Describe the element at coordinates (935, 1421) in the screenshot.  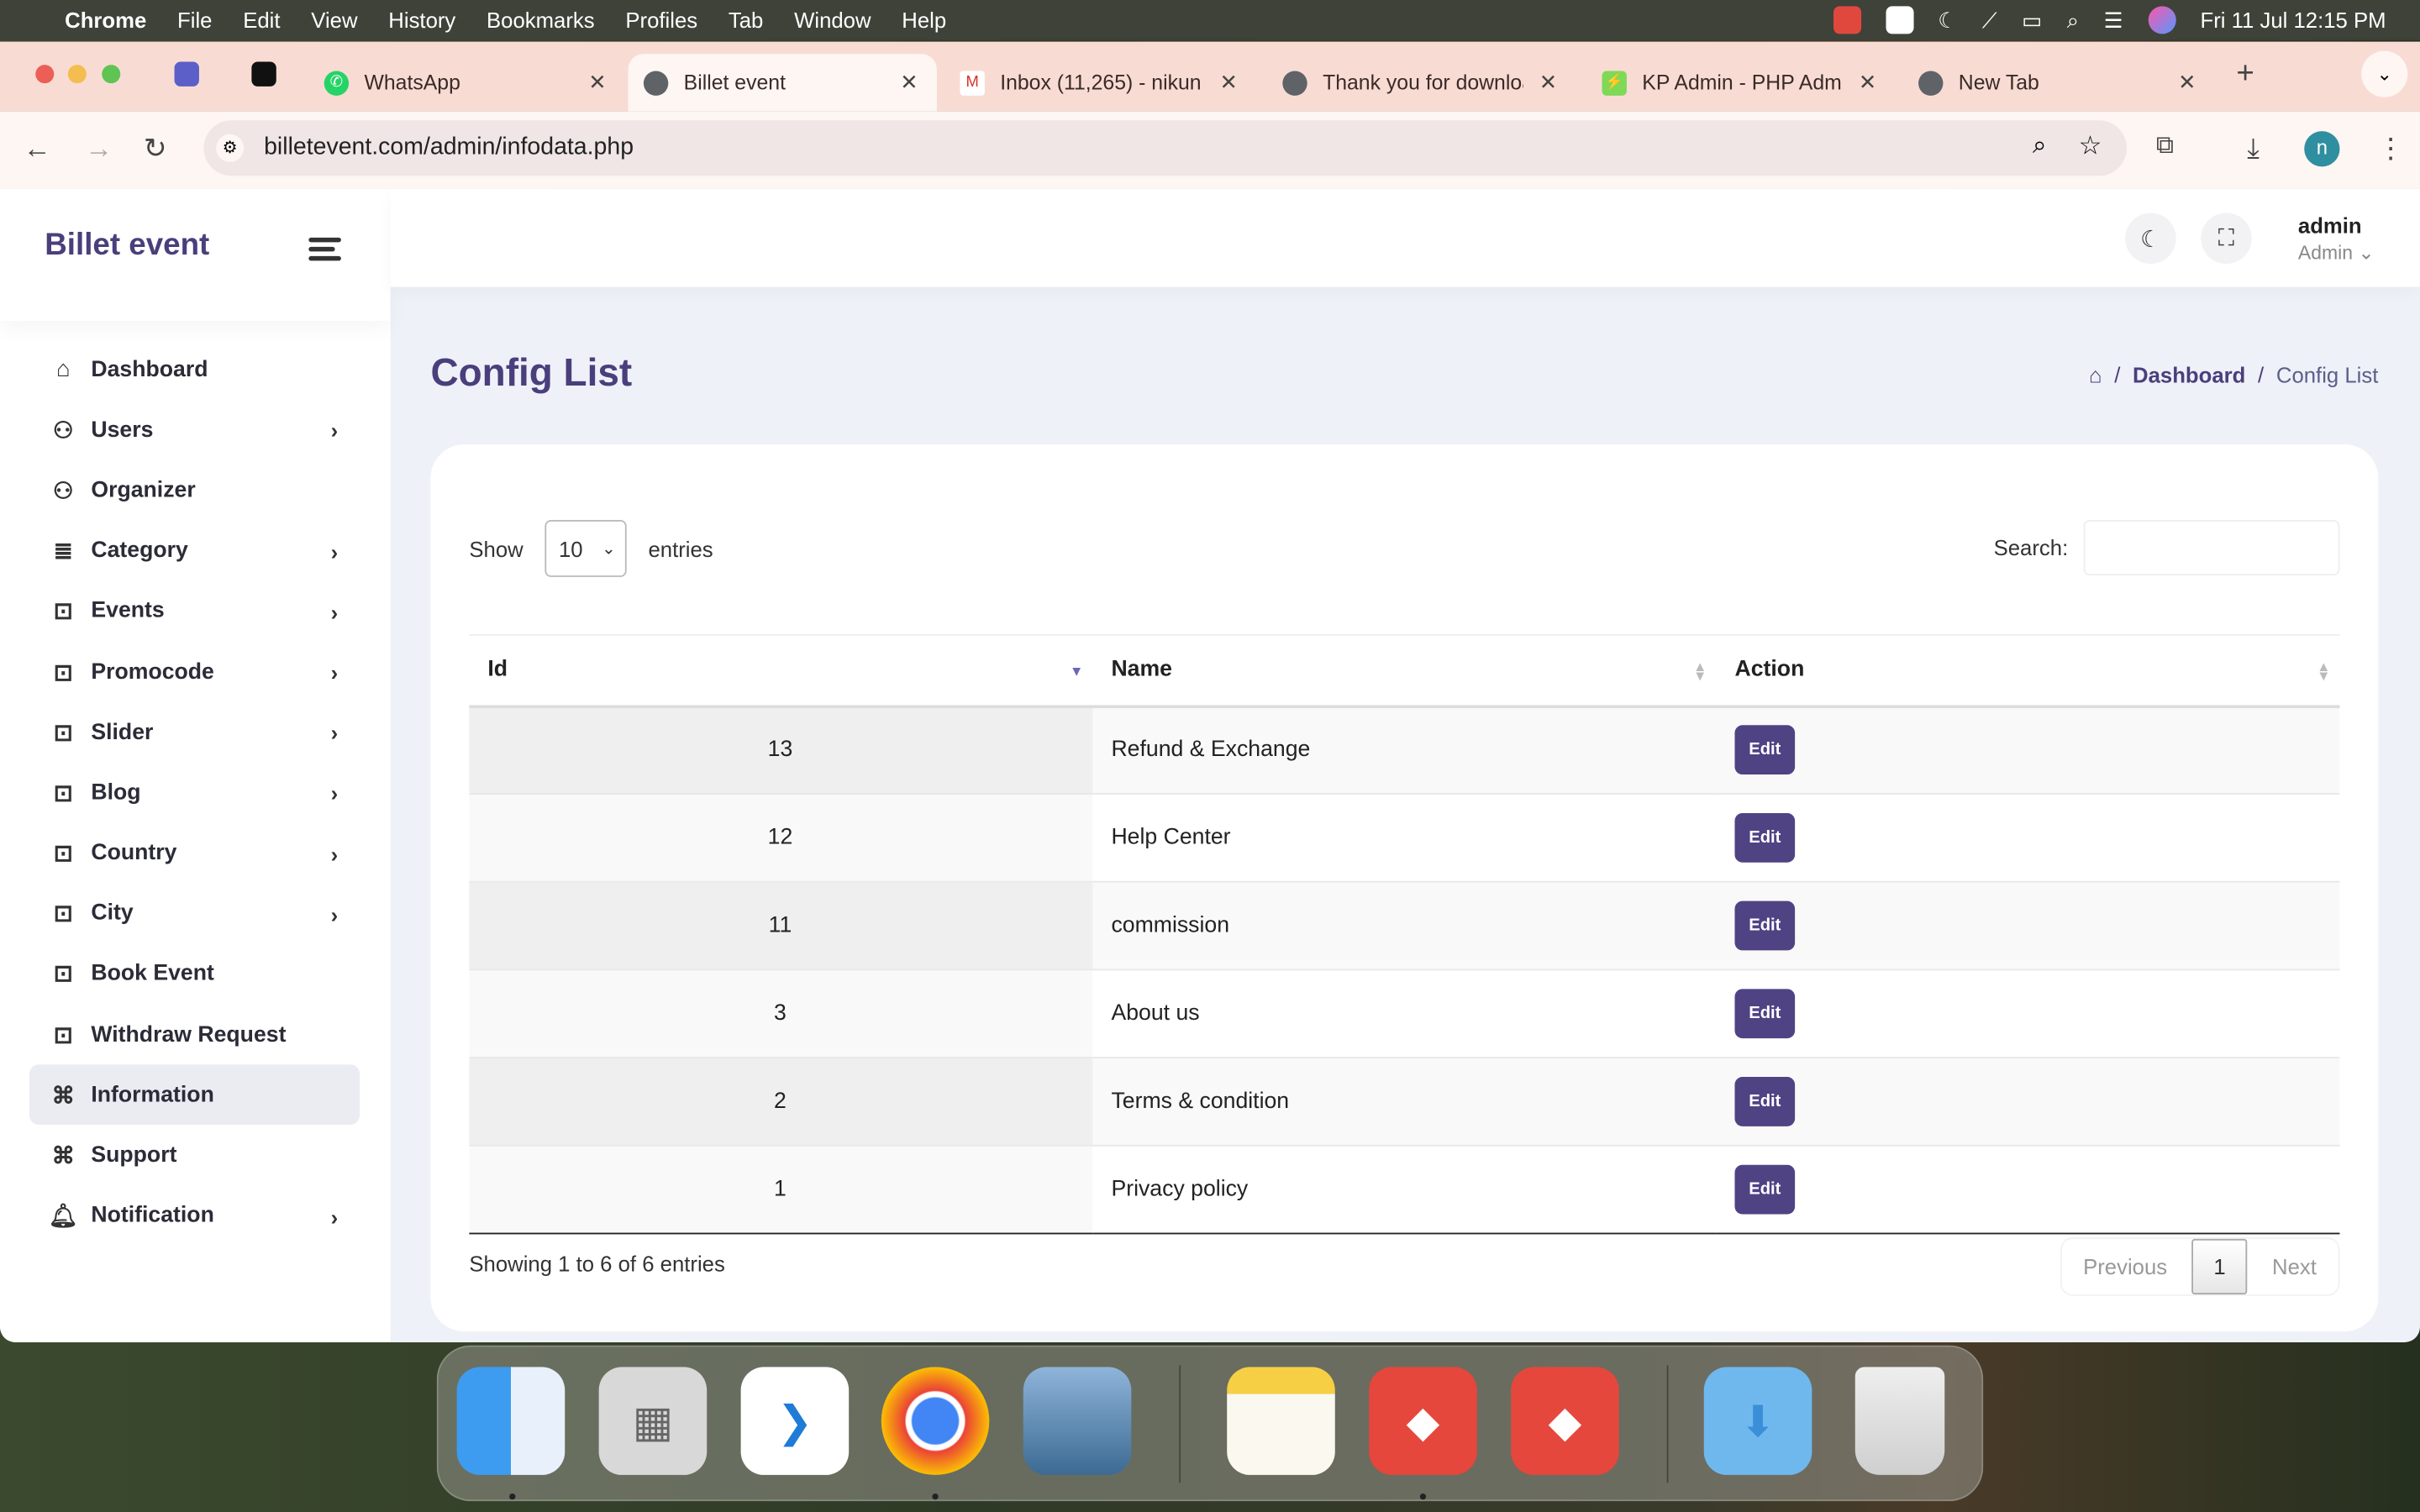
I see `chrome-icon` at that location.